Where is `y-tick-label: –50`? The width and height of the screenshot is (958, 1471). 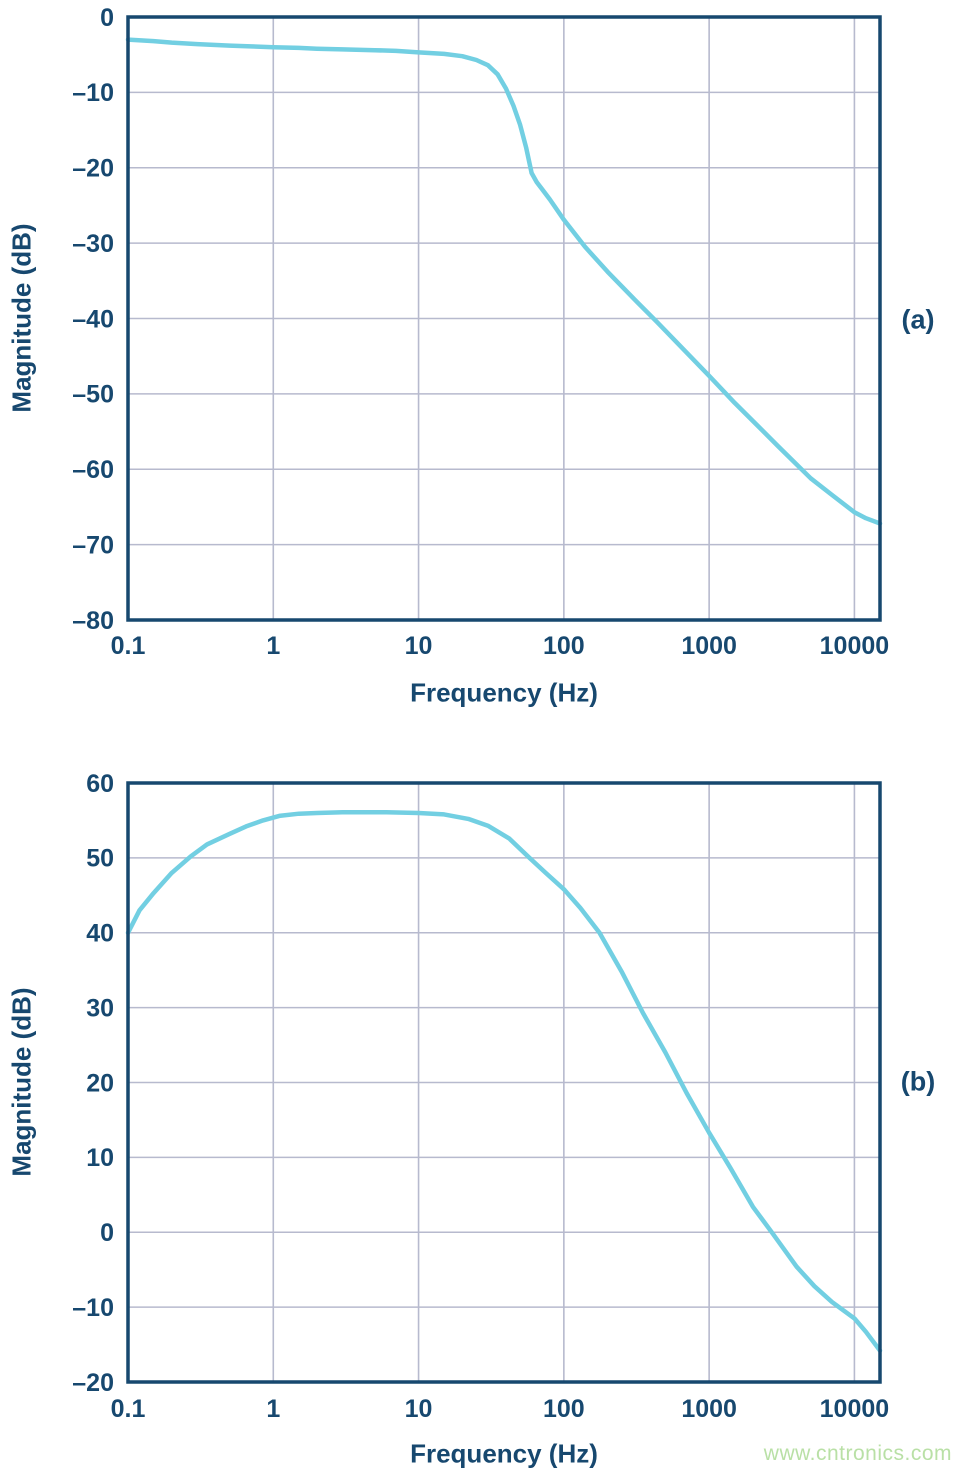 y-tick-label: –50 is located at coordinates (93, 395).